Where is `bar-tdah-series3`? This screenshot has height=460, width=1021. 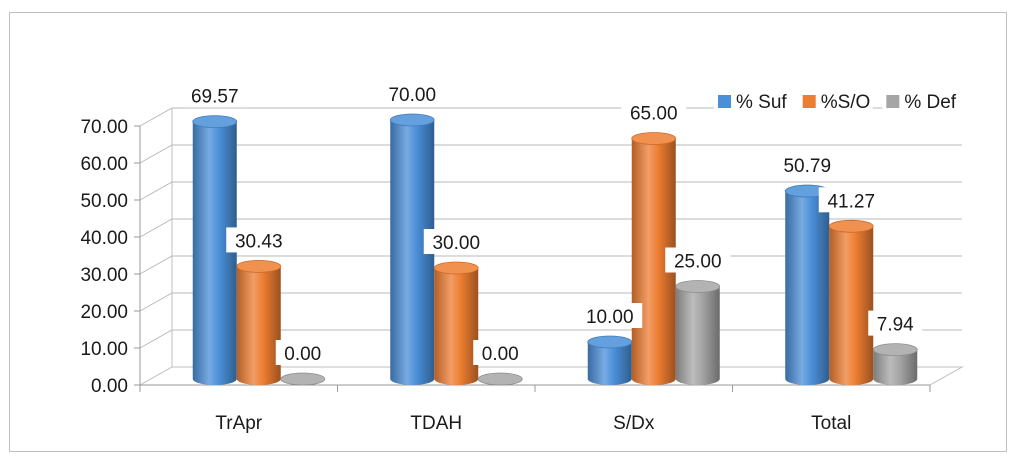 bar-tdah-series3 is located at coordinates (500, 379).